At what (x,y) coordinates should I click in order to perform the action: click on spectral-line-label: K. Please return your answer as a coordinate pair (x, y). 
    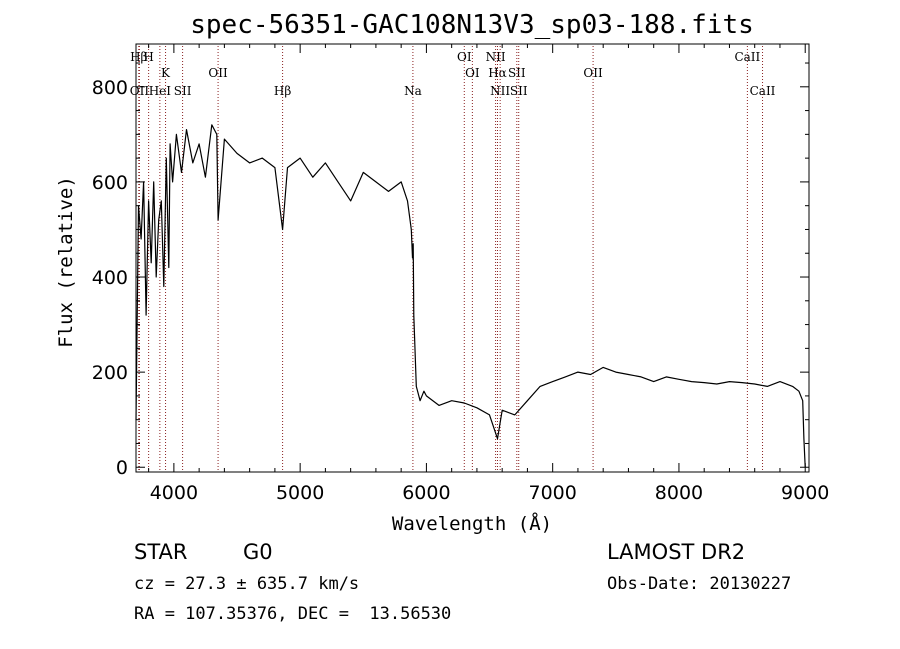
    Looking at the image, I should click on (166, 73).